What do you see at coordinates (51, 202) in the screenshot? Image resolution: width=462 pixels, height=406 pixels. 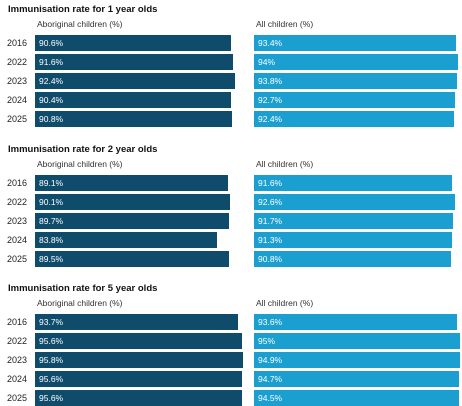 I see `data-label: 90.1%` at bounding box center [51, 202].